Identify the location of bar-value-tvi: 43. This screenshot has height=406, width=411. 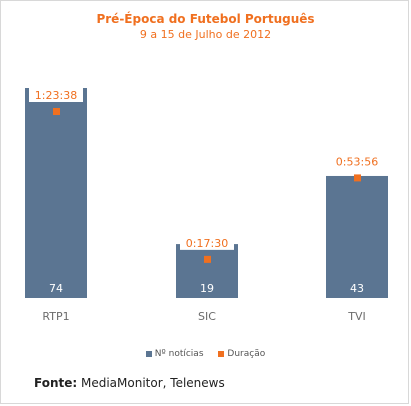
(357, 288).